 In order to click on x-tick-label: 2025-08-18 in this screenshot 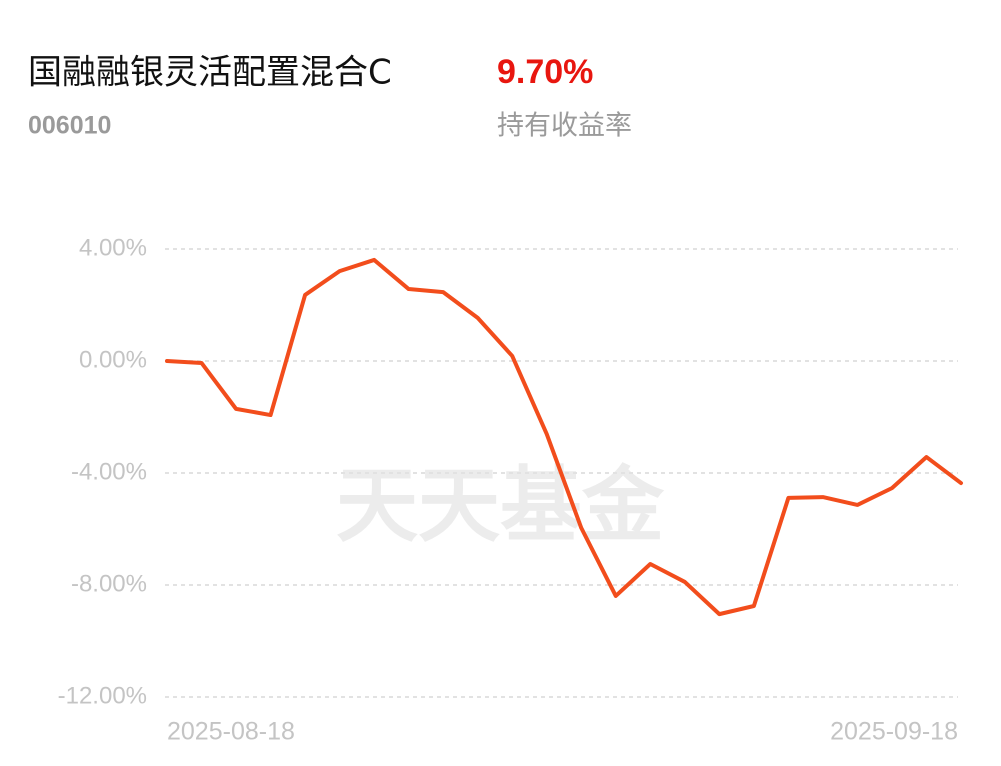, I will do `click(231, 732)`.